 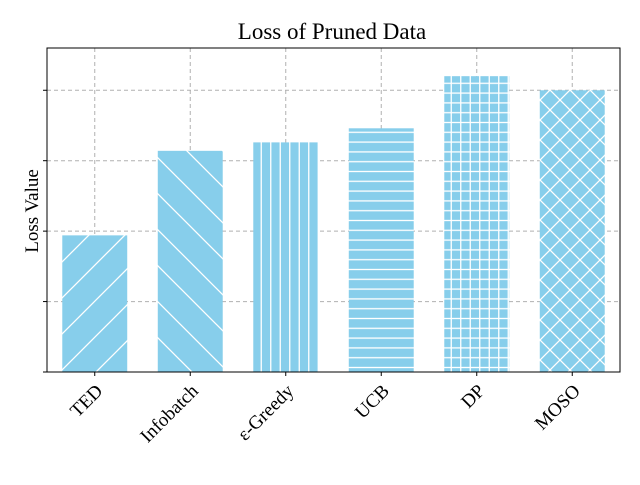 I want to click on bar-ucb, so click(x=381, y=250).